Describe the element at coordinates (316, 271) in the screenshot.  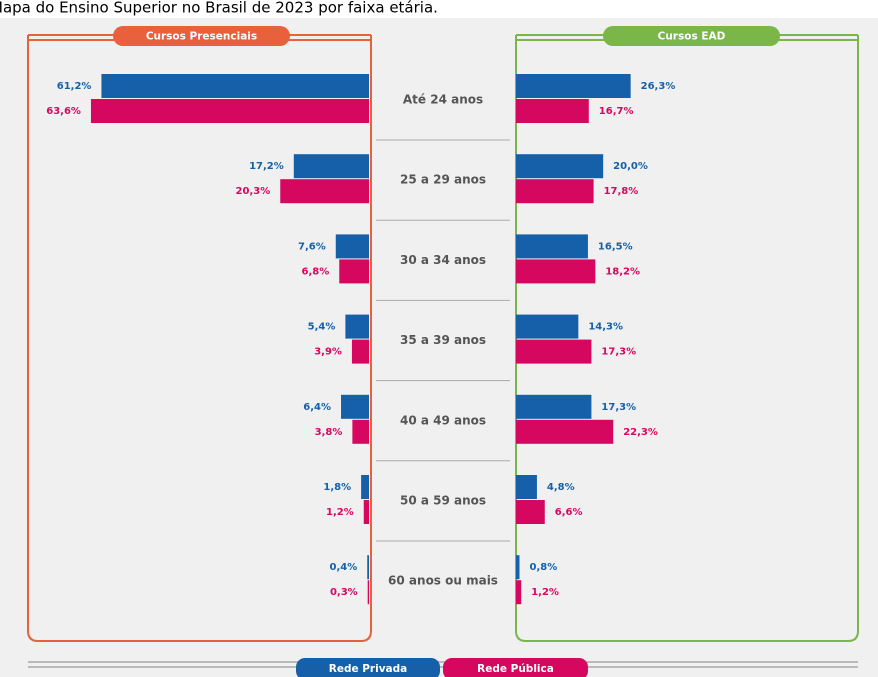
I see `value-label: 6,8%` at that location.